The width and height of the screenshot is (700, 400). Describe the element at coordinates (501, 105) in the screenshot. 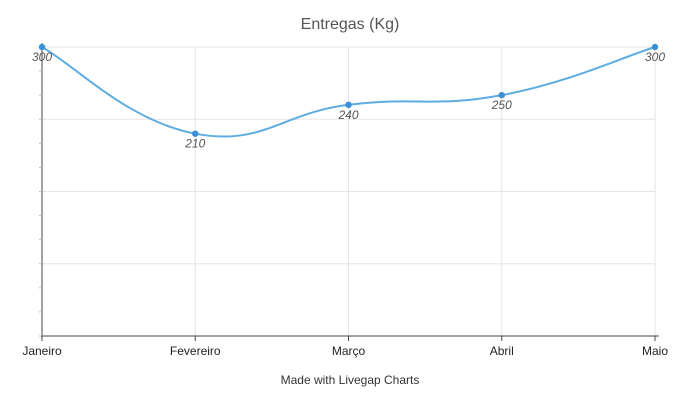

I see `data-label: 250` at that location.